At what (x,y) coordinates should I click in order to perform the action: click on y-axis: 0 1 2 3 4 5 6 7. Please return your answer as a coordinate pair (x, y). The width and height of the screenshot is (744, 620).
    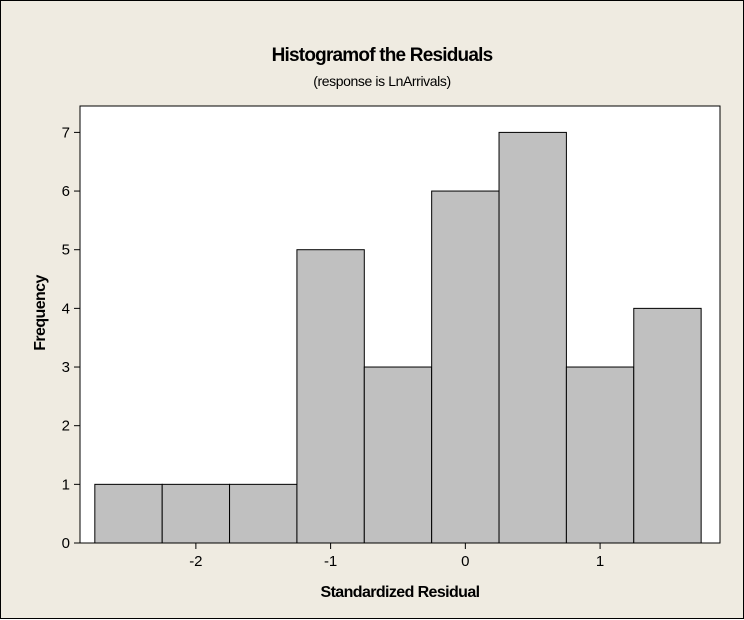
    Looking at the image, I should click on (71, 338).